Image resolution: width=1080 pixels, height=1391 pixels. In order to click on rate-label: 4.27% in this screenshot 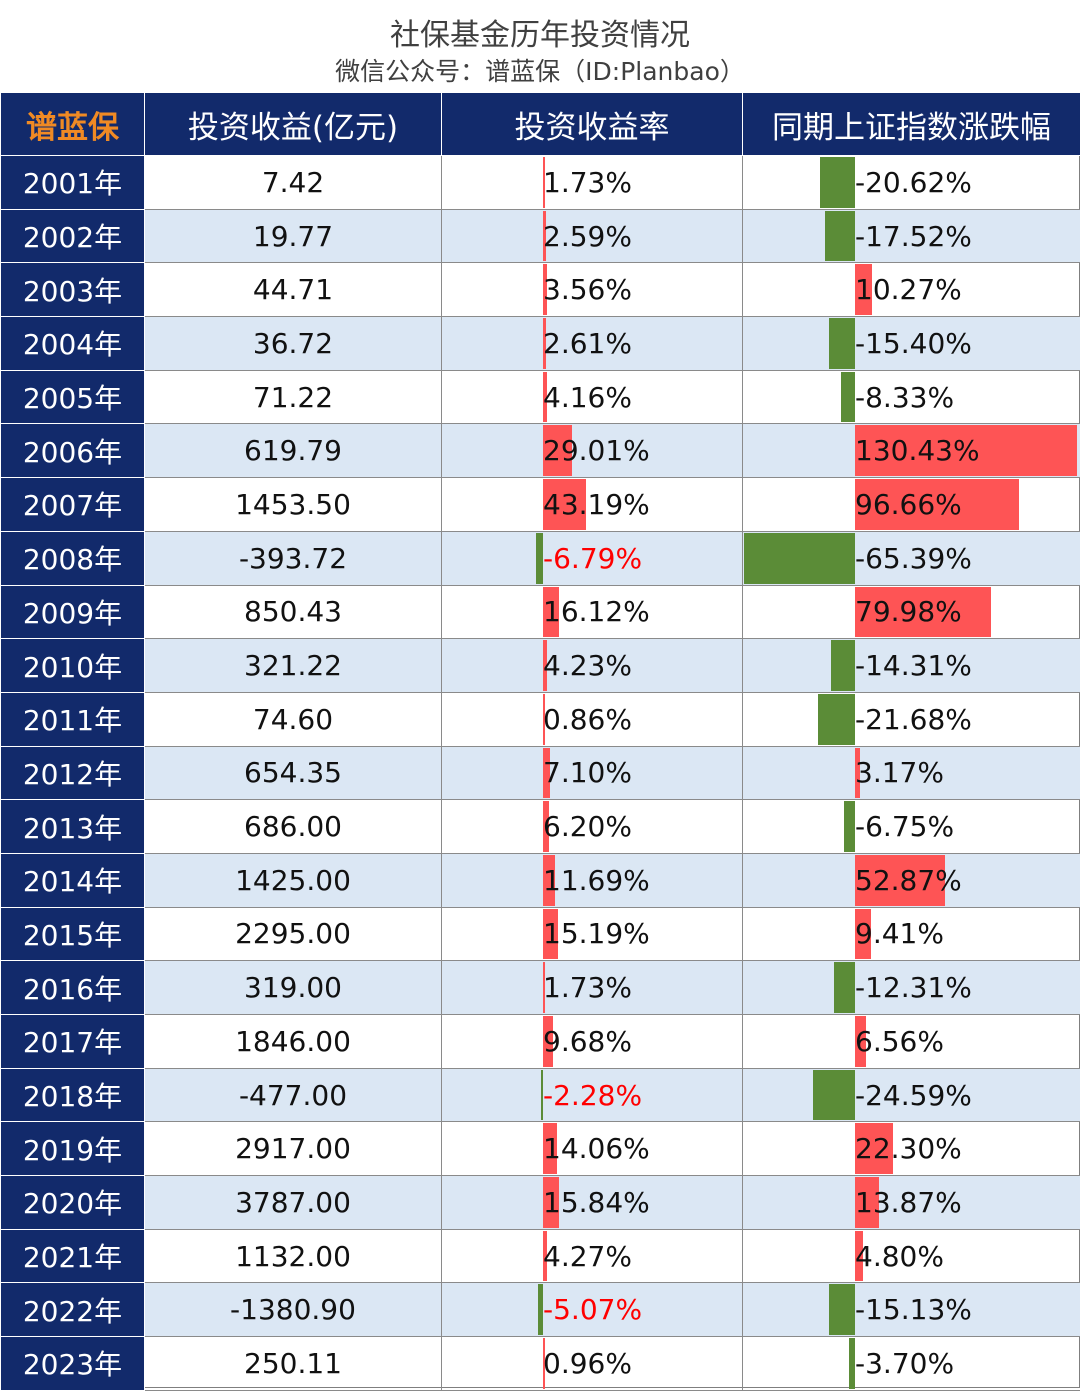, I will do `click(587, 1256)`.